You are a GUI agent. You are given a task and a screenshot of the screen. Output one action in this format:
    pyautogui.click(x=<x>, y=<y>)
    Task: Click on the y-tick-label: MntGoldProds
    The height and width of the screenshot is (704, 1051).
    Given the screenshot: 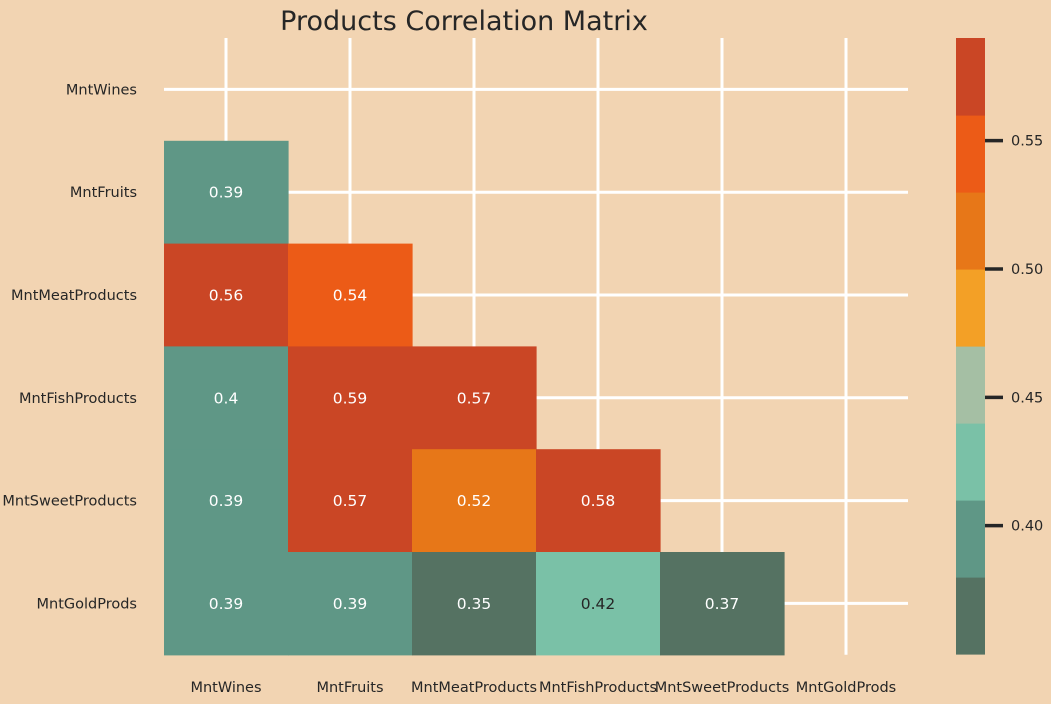 What is the action you would take?
    pyautogui.click(x=87, y=604)
    